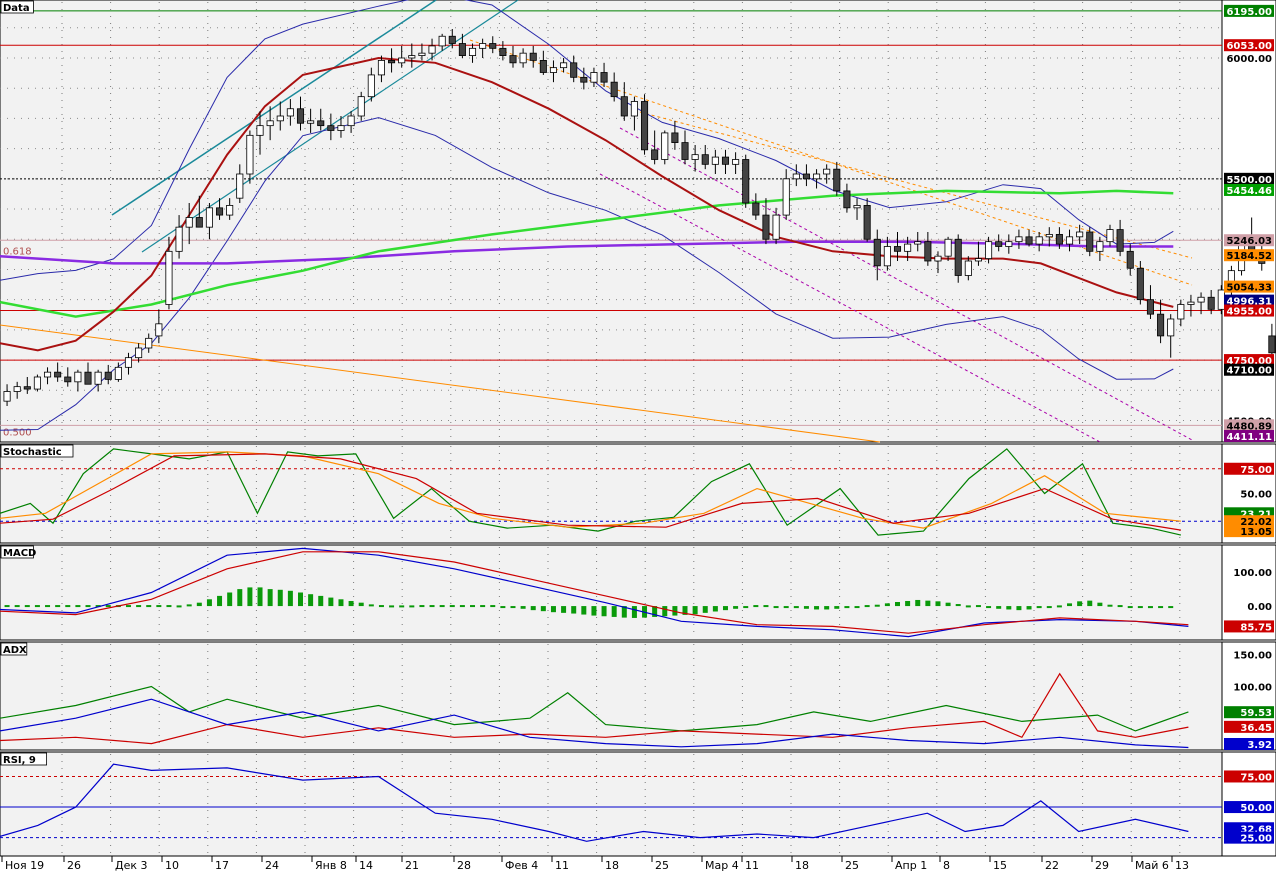 The image size is (1276, 872). I want to click on price-tag-label: 4710.00, so click(1249, 371).